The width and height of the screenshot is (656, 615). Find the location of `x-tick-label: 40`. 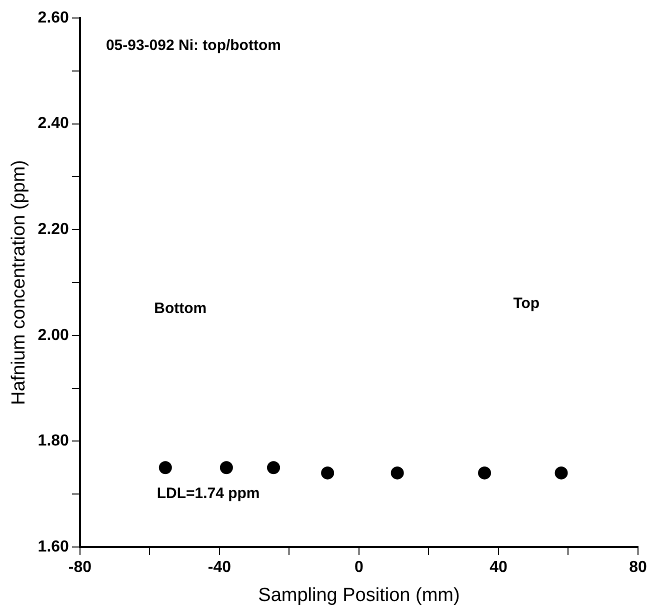

x-tick-label: 40 is located at coordinates (499, 567).